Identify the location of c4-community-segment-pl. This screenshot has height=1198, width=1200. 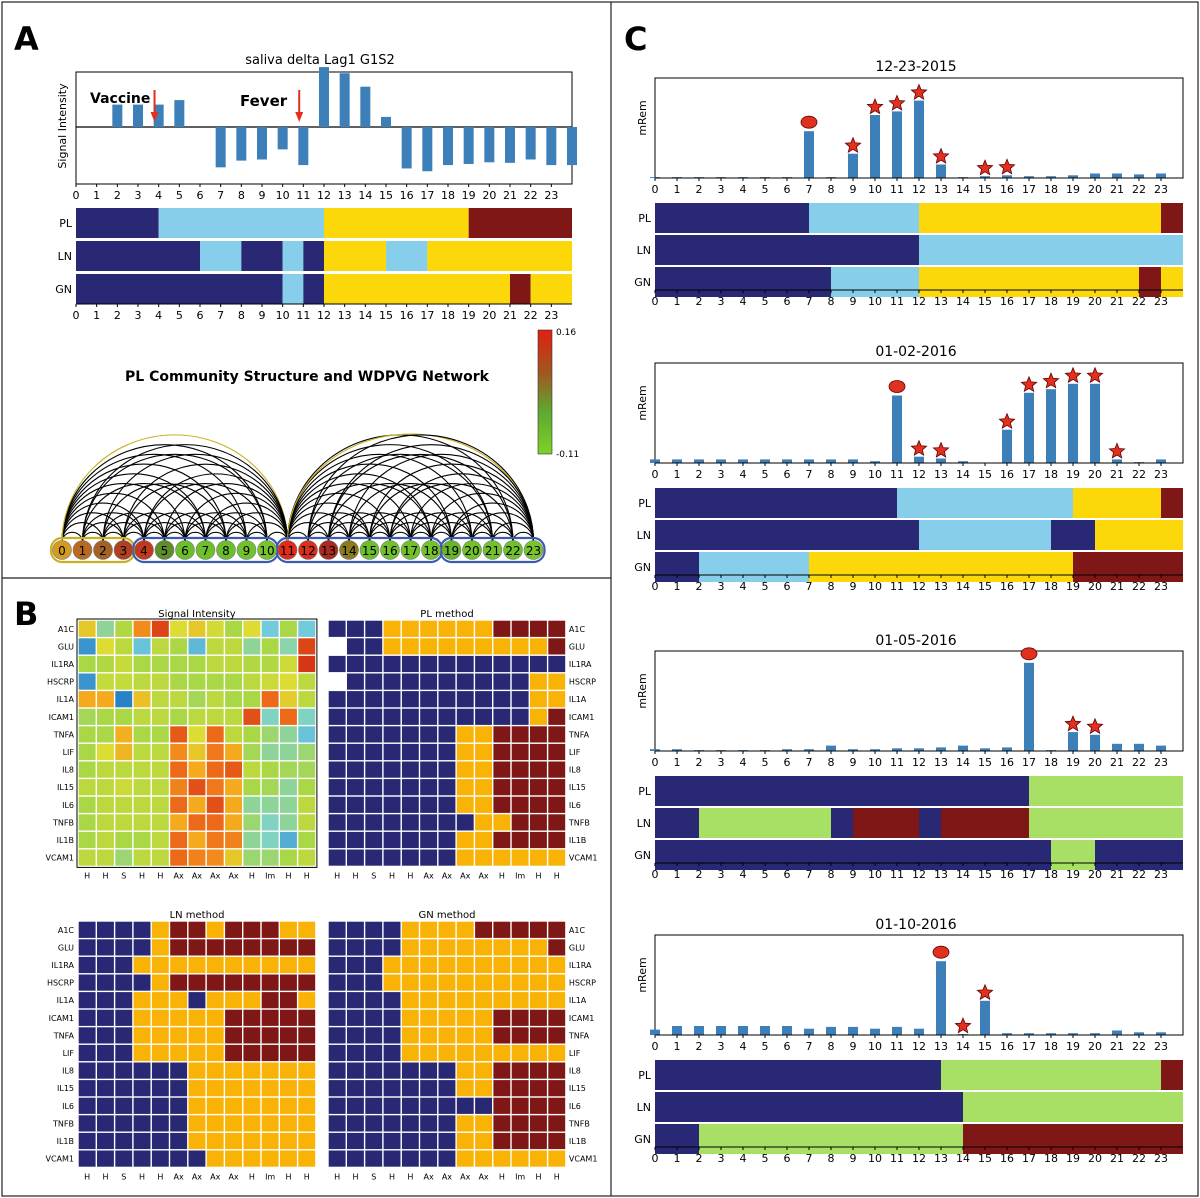
(1172, 1075).